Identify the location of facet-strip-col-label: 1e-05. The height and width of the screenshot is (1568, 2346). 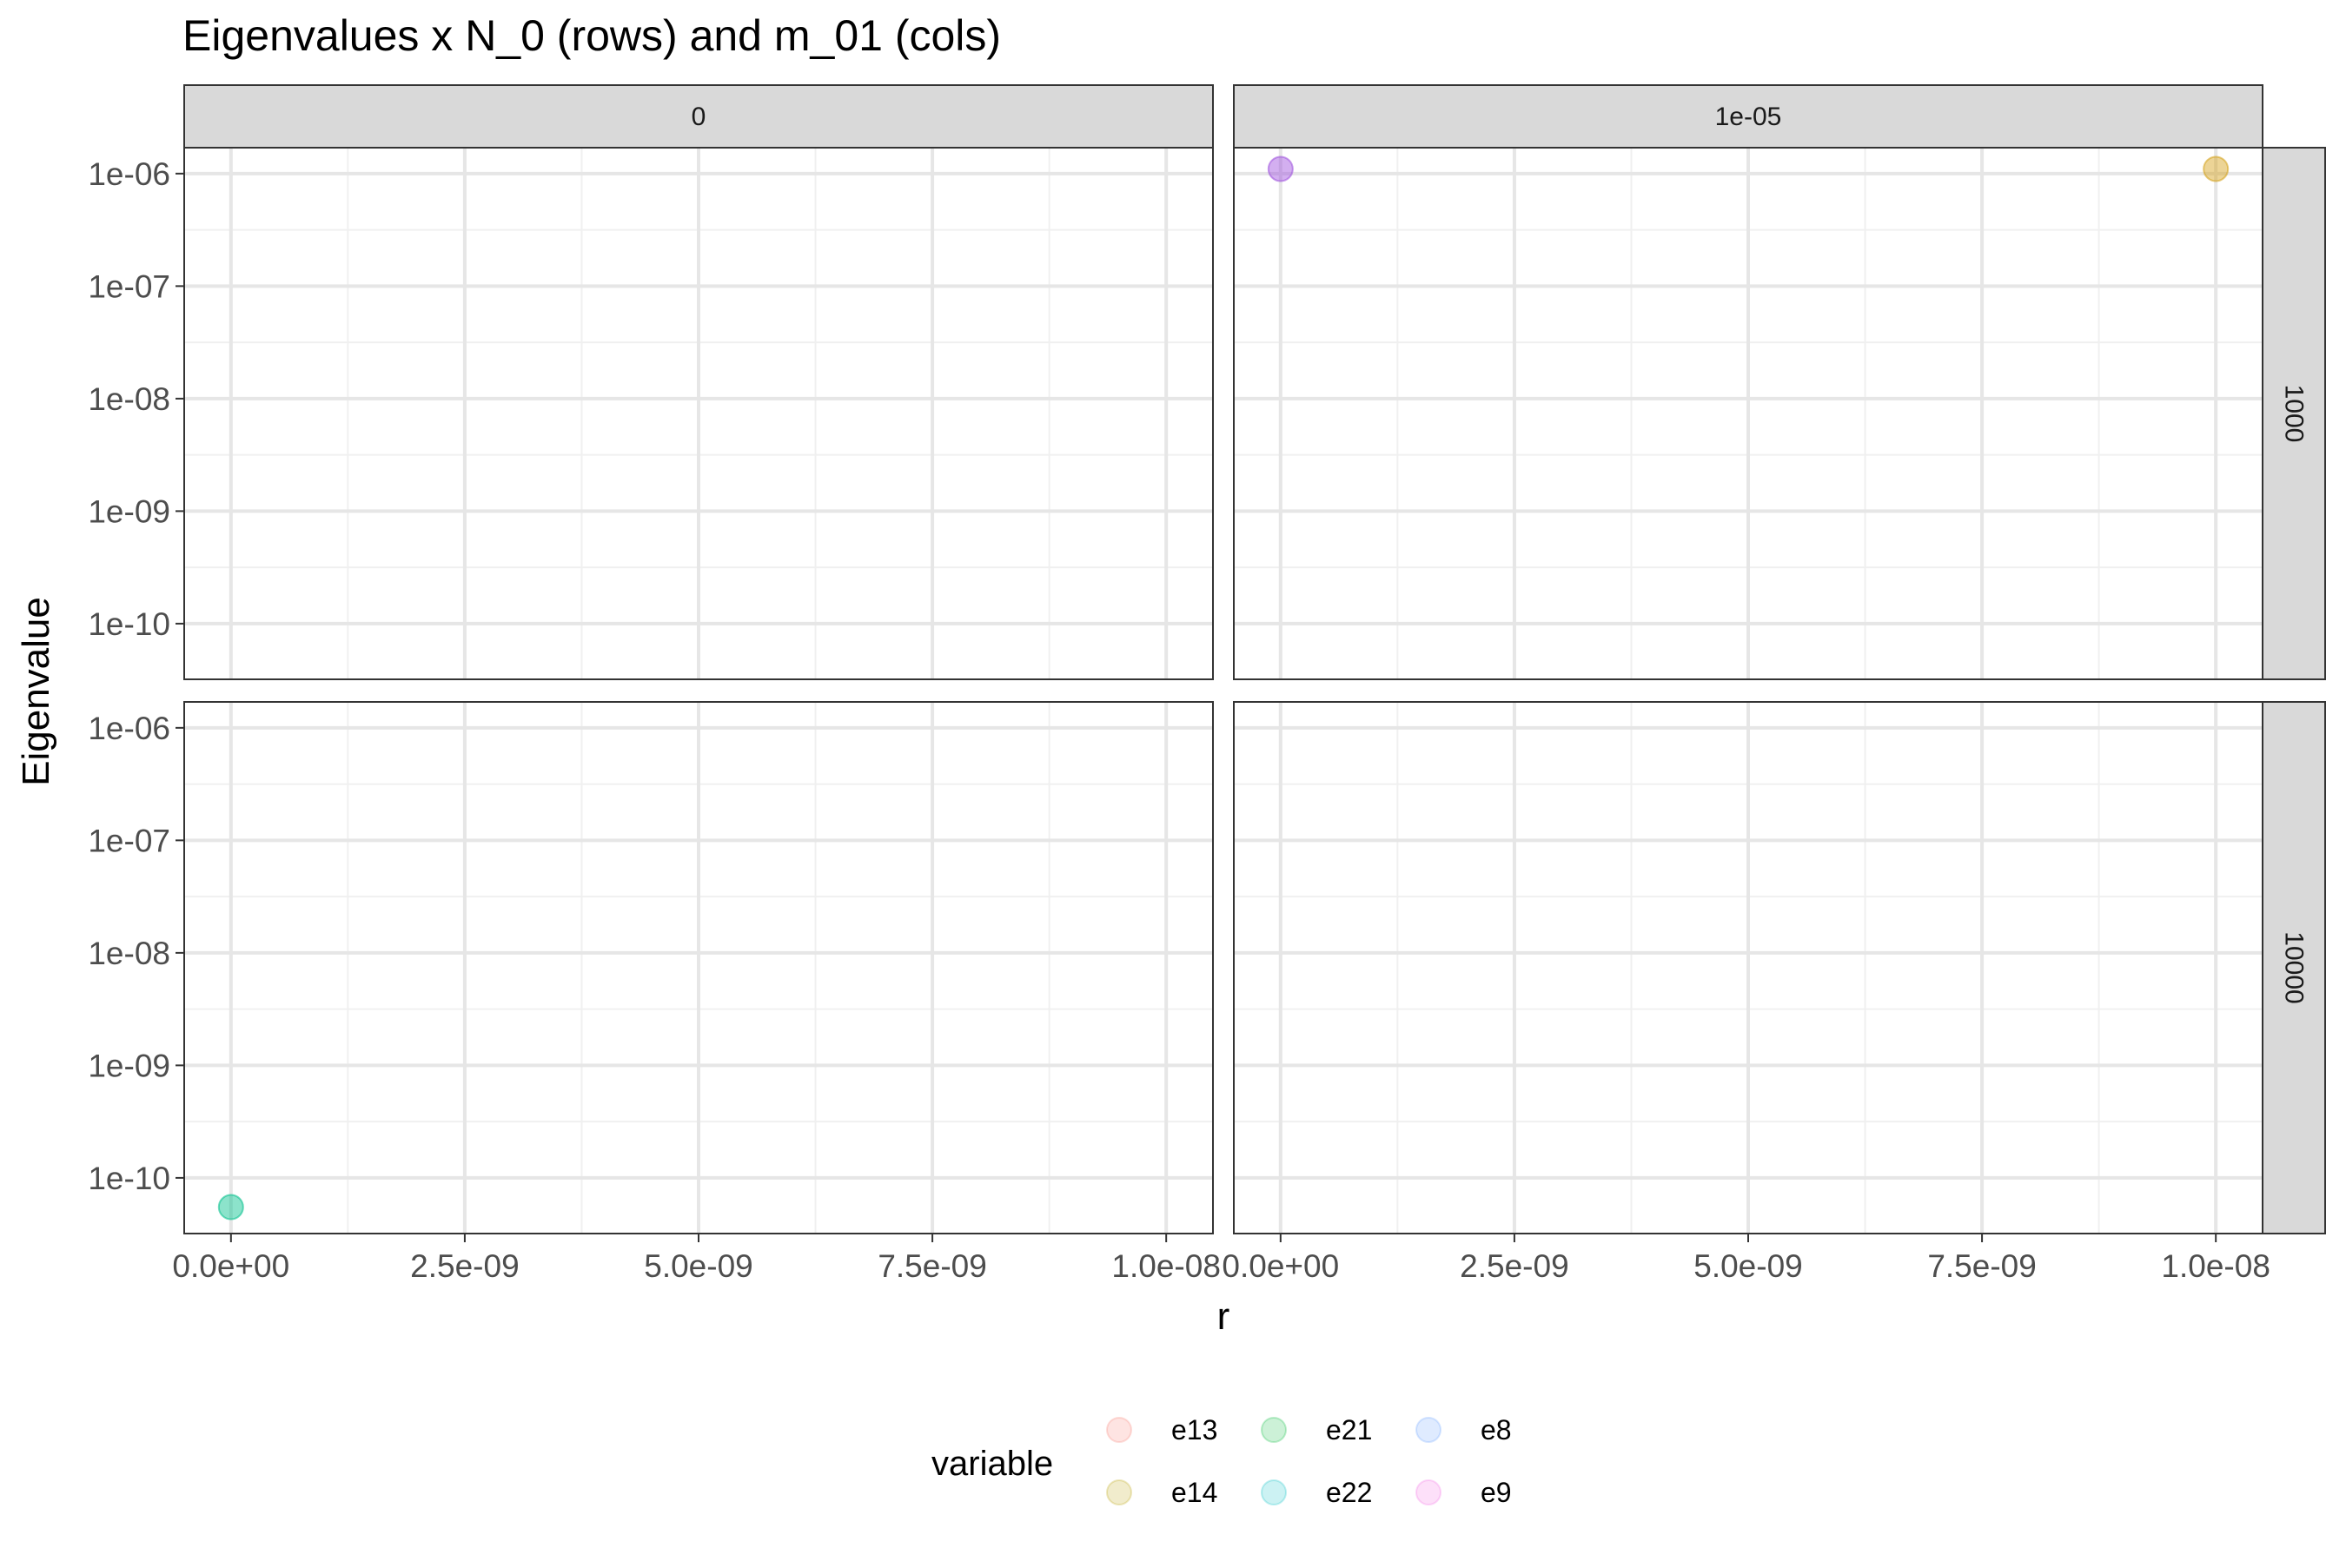
(1748, 117).